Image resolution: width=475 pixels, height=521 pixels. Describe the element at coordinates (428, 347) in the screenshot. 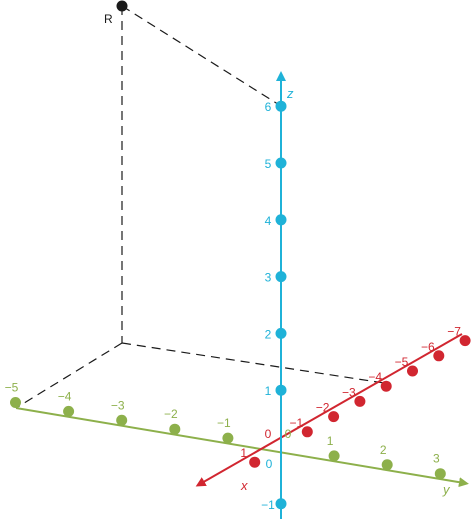

I see `x-tick-neg6-label: −6` at that location.